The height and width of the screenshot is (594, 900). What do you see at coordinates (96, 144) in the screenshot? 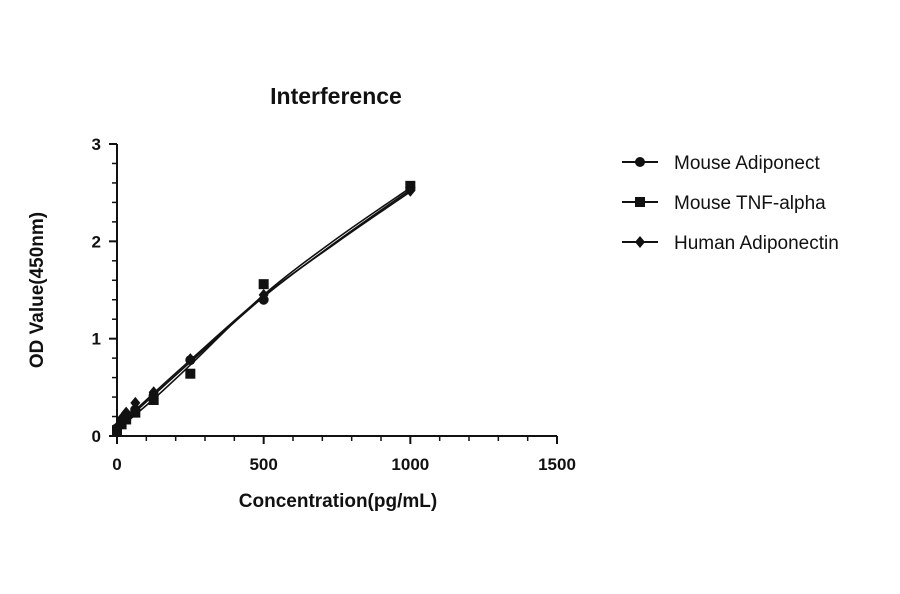
I see `y-tick-label: 3` at bounding box center [96, 144].